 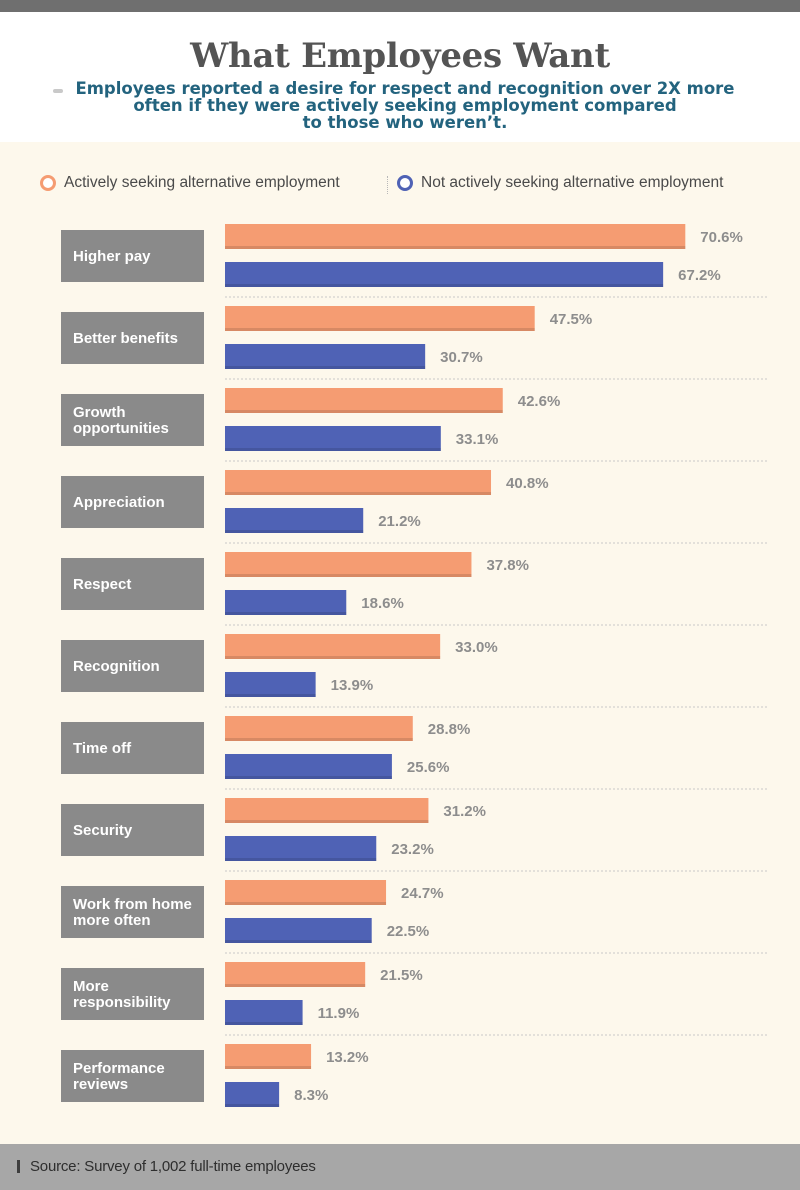 What do you see at coordinates (400, 56) in the screenshot?
I see `page-title: What Employees Want` at bounding box center [400, 56].